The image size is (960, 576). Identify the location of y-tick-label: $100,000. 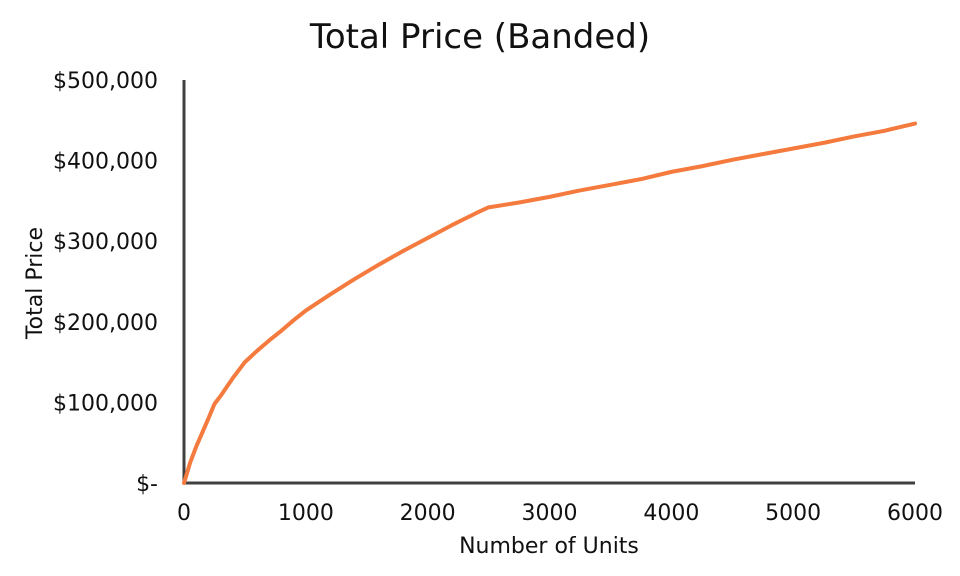
(105, 403).